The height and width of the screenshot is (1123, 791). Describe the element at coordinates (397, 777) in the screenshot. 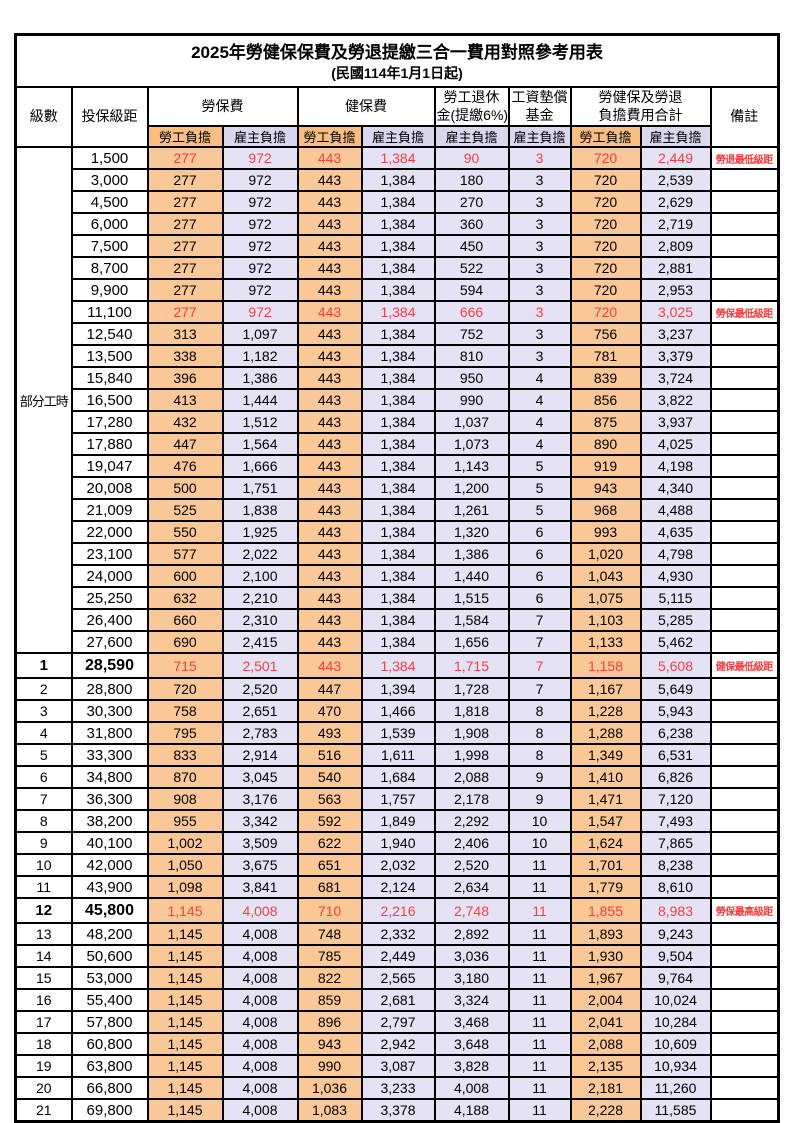

I see `table-row: 6 34,800 870 3,045 540 1,684 2,088 9 1,410 6,826` at that location.